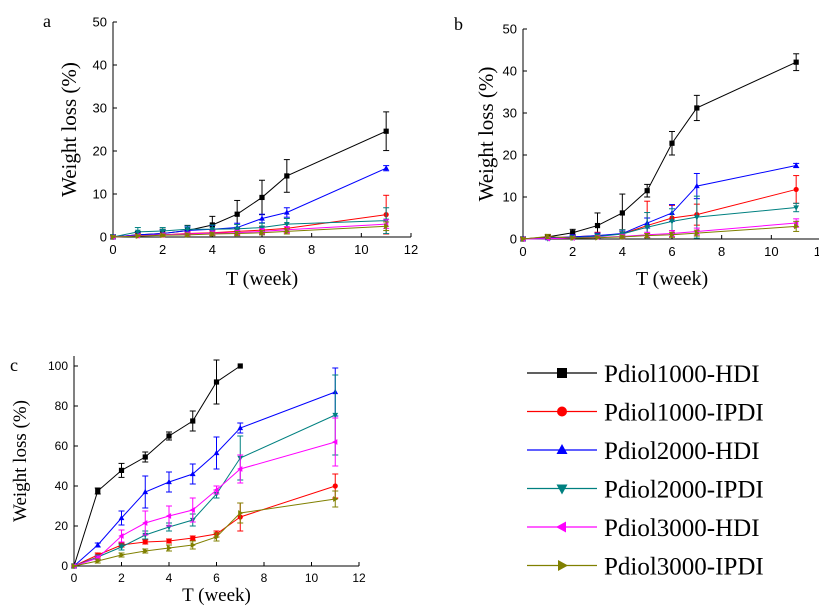  What do you see at coordinates (62, 446) in the screenshot?
I see `y-tick-label: 60` at bounding box center [62, 446].